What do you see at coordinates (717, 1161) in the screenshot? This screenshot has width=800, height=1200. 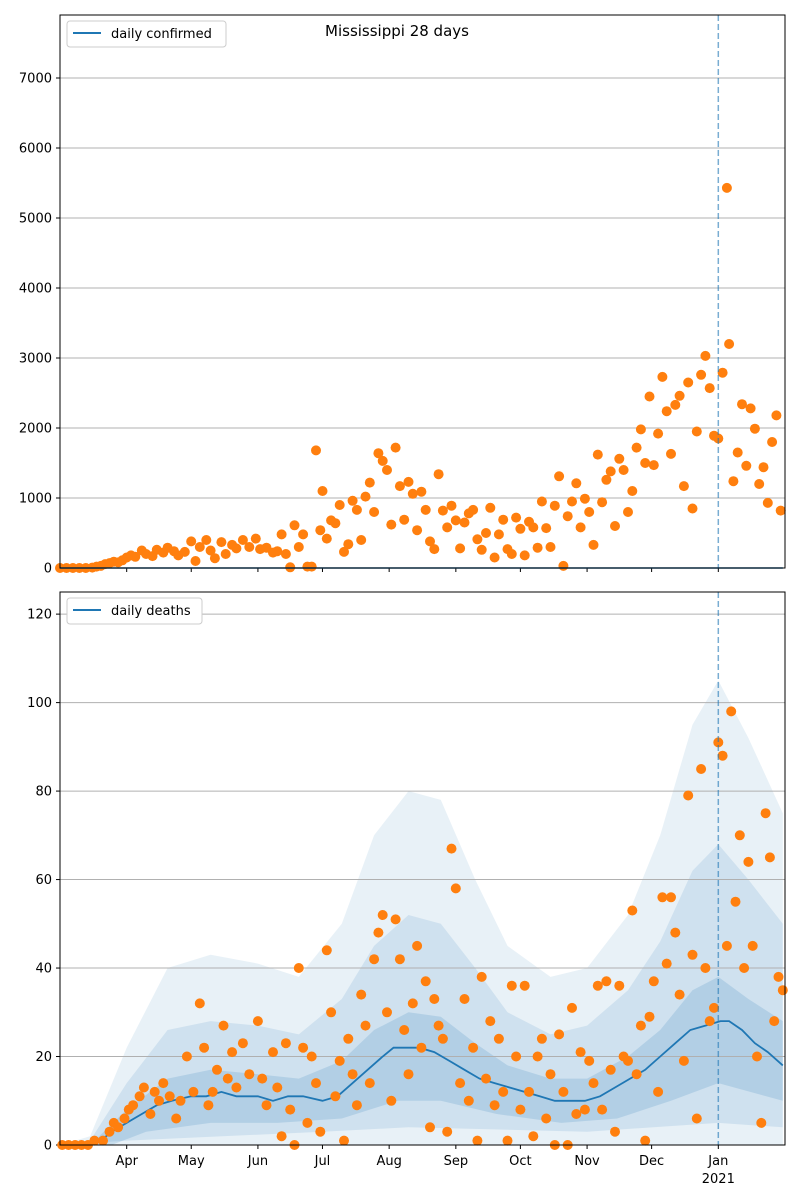 I see `x-tick-label: Jan` at bounding box center [717, 1161].